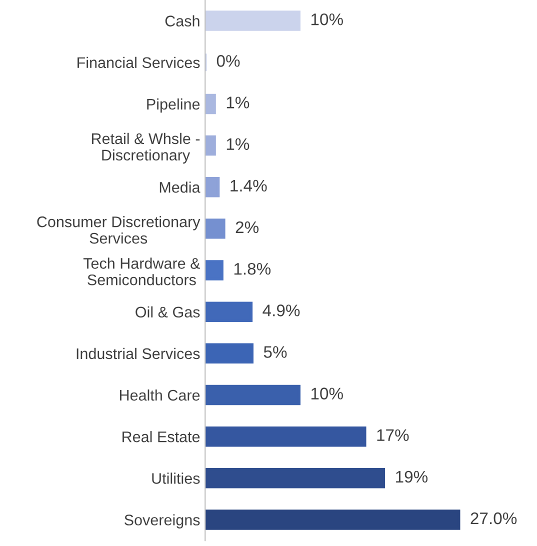  I want to click on data-label: 27.0%, so click(493, 518).